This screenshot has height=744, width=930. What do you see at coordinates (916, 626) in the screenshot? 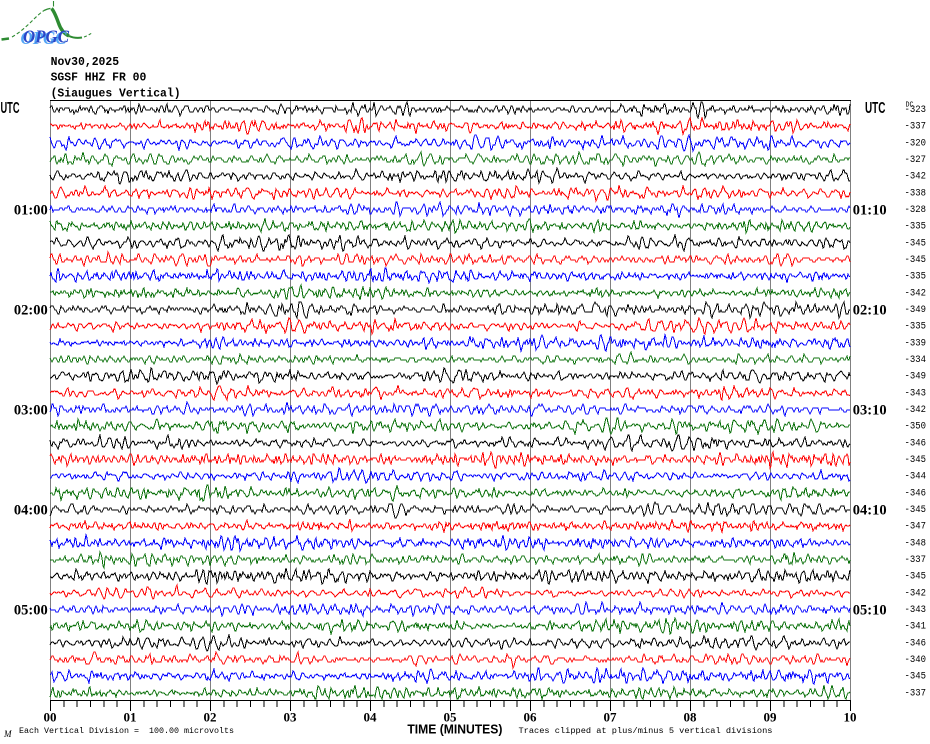
I see `svg-text: -341` at bounding box center [916, 626].